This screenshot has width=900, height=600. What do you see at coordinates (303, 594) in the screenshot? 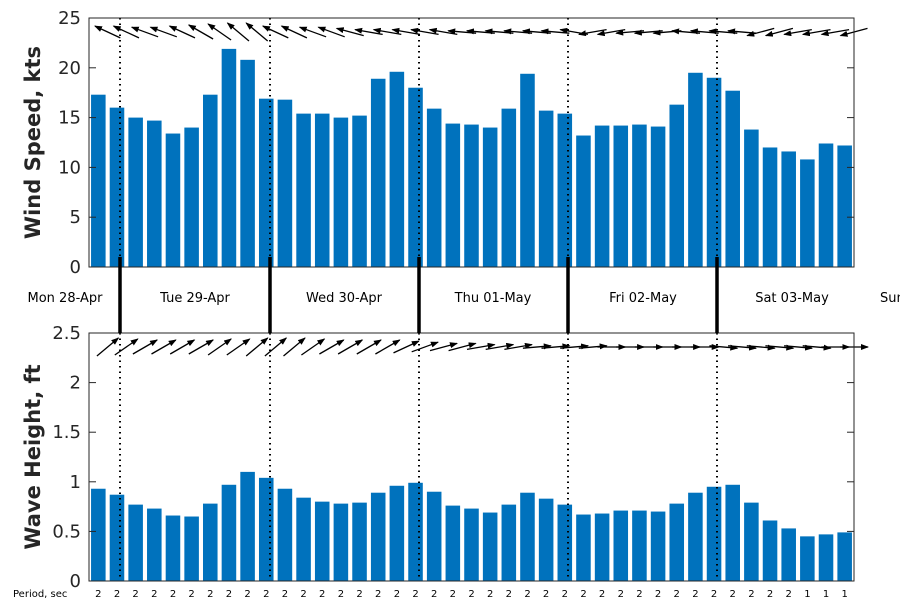
I see `period-value-12: 2` at bounding box center [303, 594].